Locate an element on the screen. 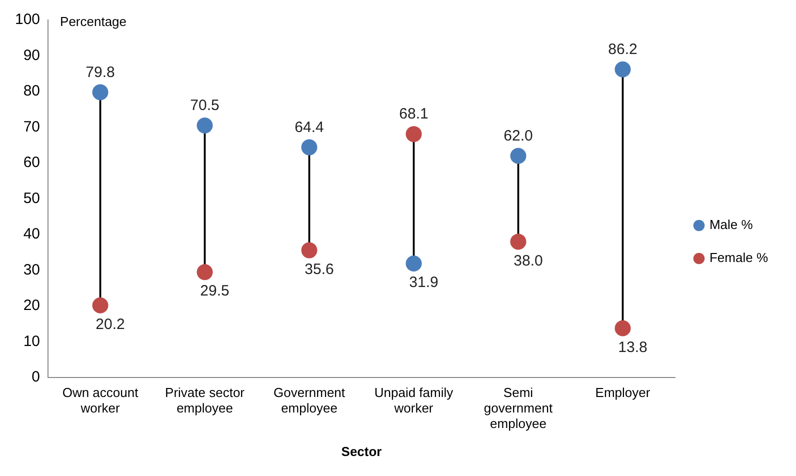 Image resolution: width=796 pixels, height=476 pixels. y-tick-label: 0 is located at coordinates (36, 377).